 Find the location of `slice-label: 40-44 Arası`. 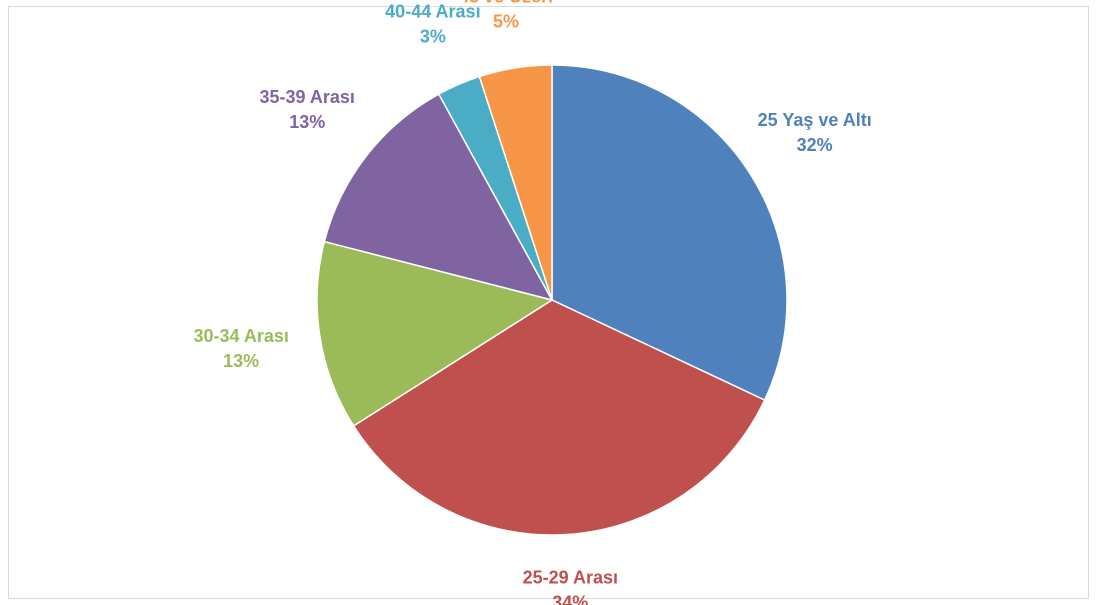

slice-label: 40-44 Arası is located at coordinates (432, 11).